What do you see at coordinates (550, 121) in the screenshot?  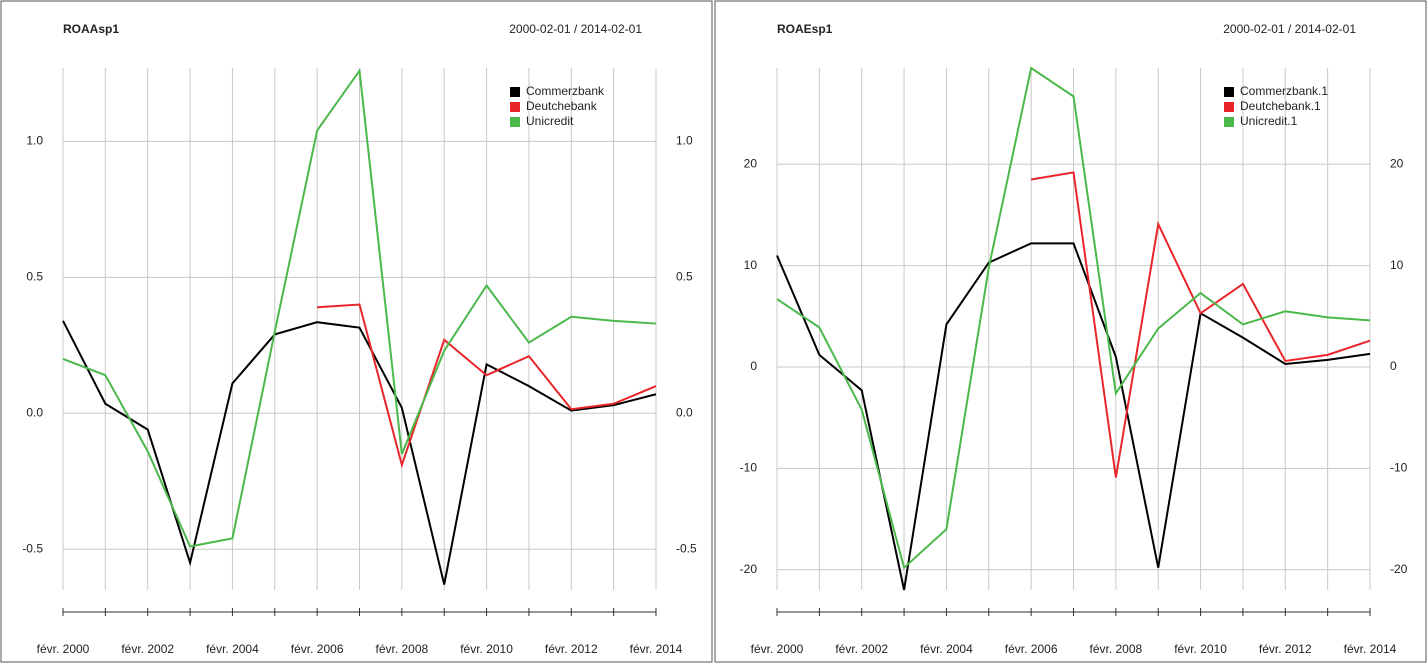 I see `legend-label: Unicredit` at bounding box center [550, 121].